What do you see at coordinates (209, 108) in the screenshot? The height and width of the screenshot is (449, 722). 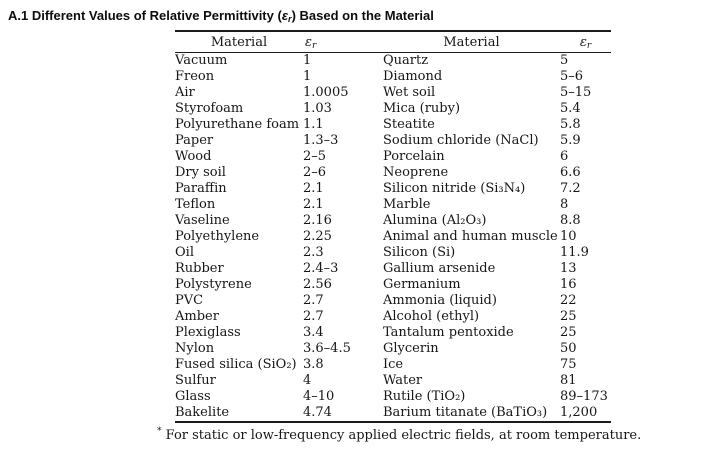 I see `material-cell: Styrofoam` at bounding box center [209, 108].